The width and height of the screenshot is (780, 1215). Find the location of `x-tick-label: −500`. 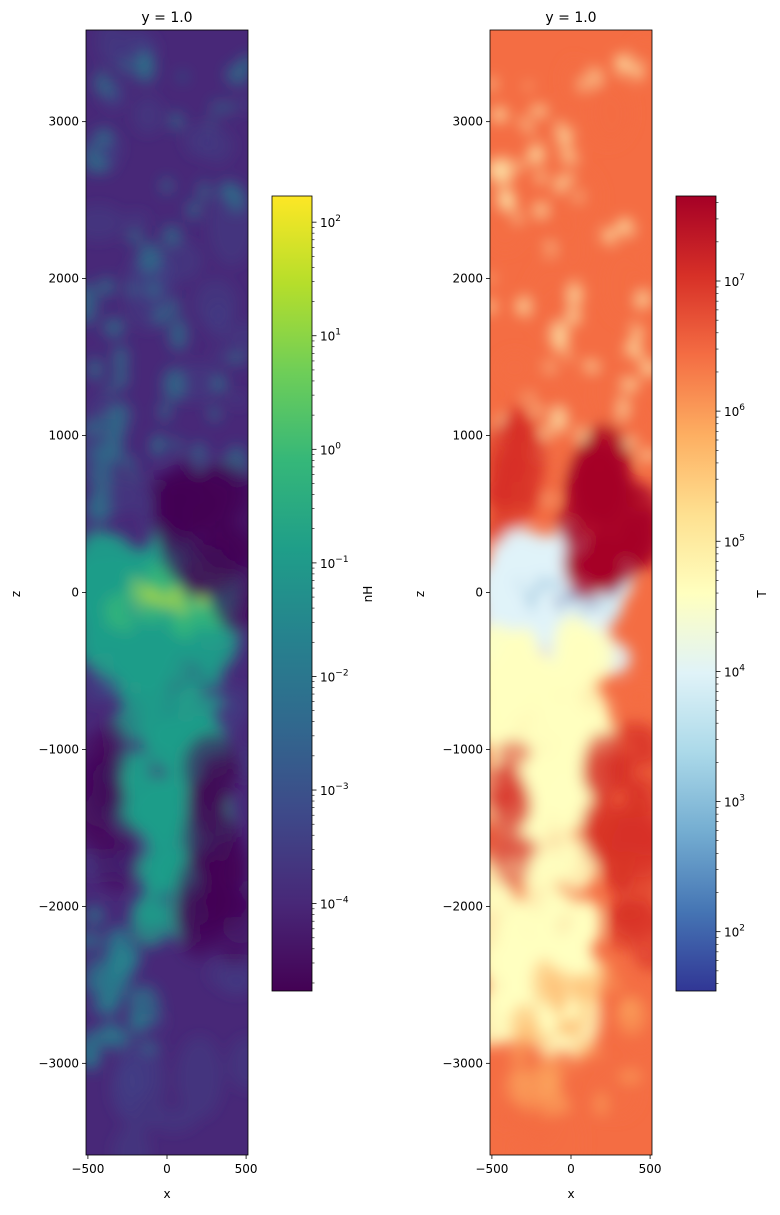

x-tick-label: −500 is located at coordinates (87, 1169).